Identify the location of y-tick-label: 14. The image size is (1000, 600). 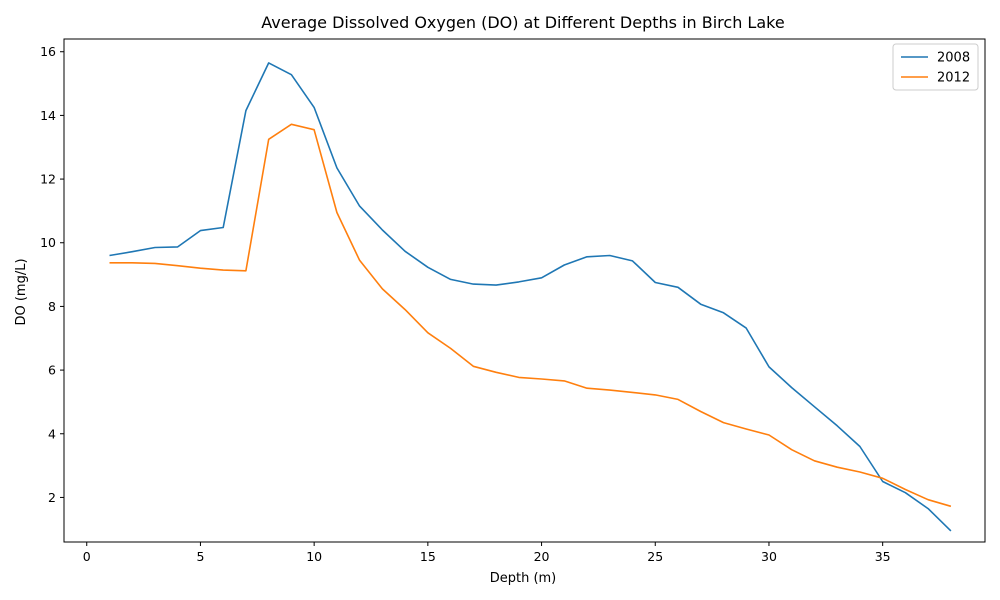
(48, 115).